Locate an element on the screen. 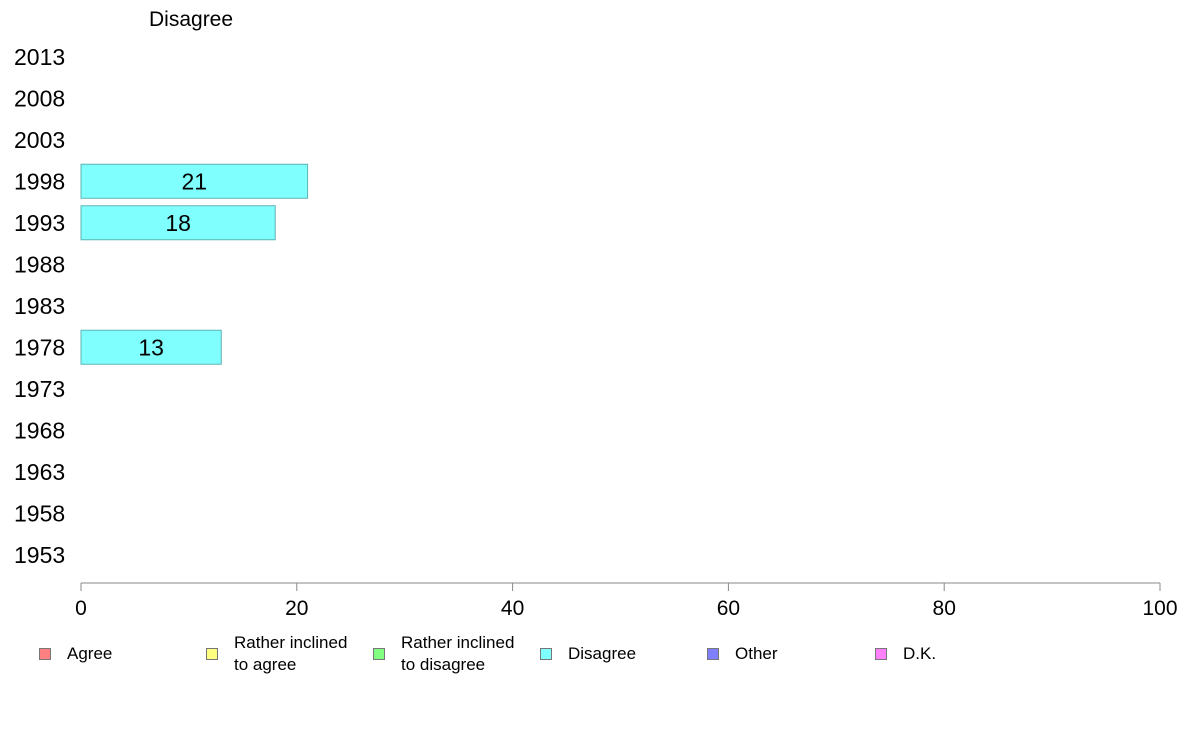 This screenshot has height=736, width=1188. x-tick-label: 40 is located at coordinates (512, 608).